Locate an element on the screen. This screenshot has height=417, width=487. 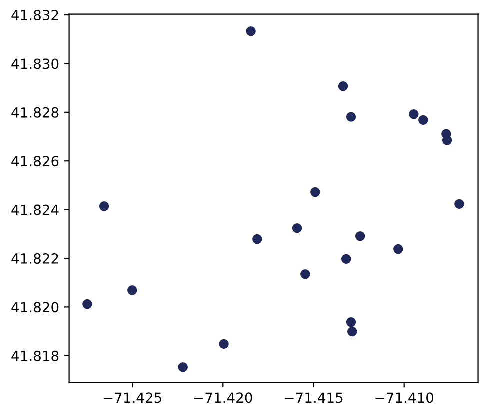
y-tick-label: 41.830 is located at coordinates (35, 64).